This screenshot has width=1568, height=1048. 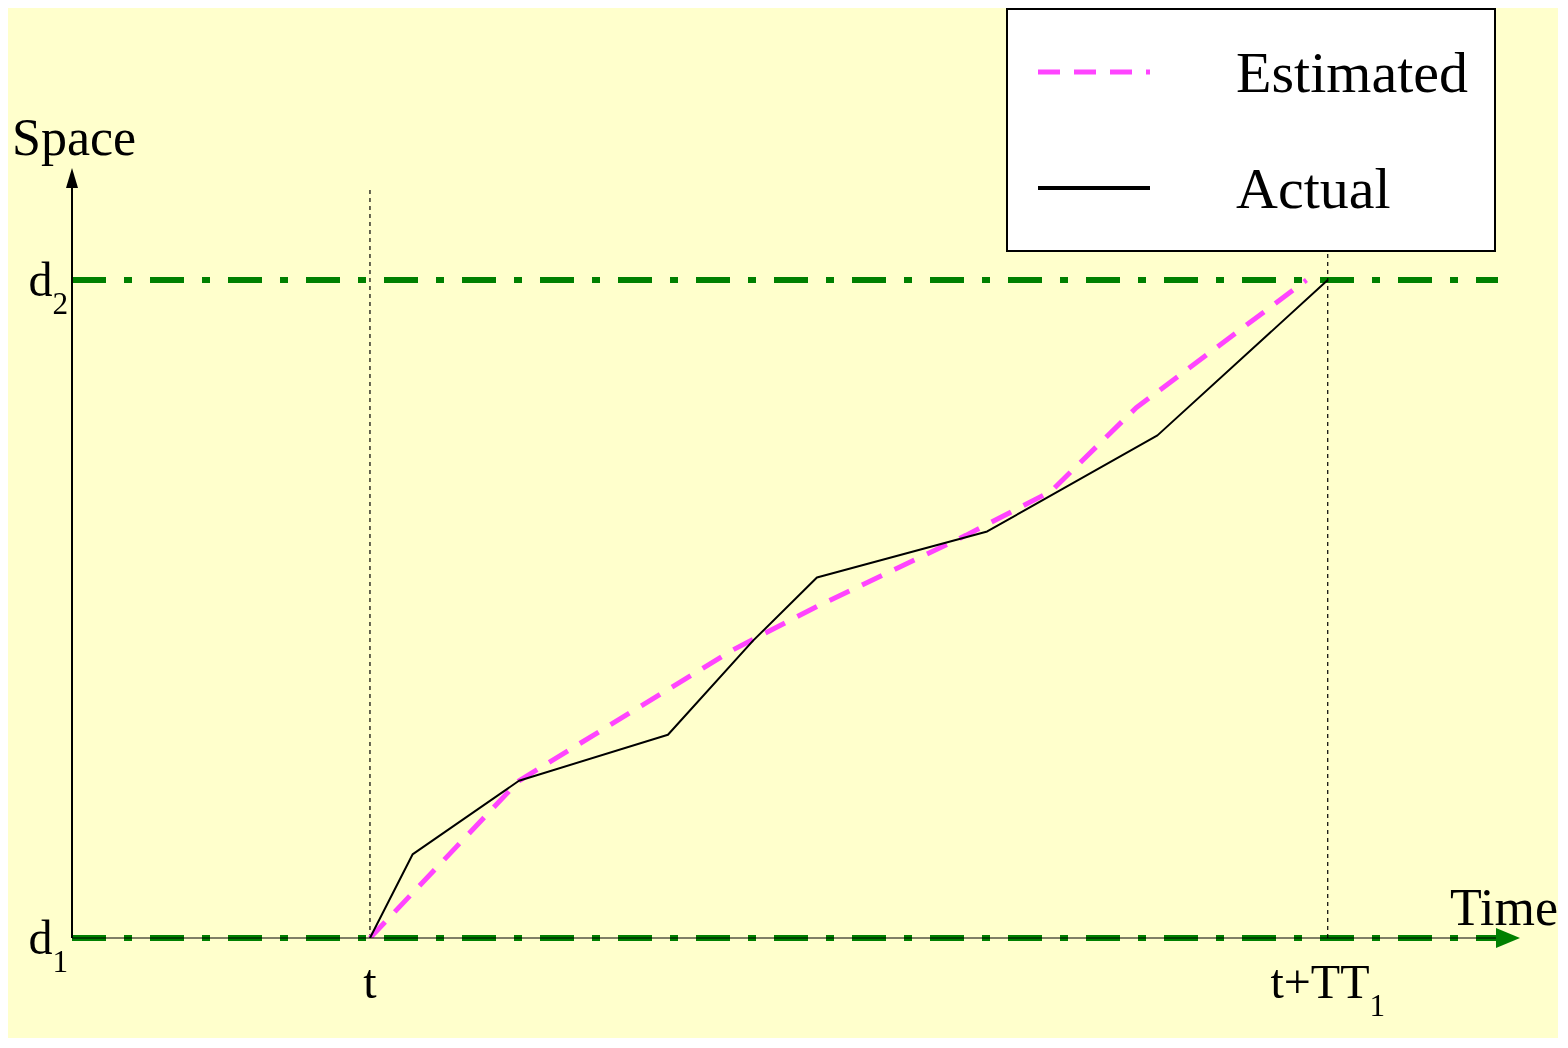 I want to click on legend-label: Actual, so click(x=1313, y=188).